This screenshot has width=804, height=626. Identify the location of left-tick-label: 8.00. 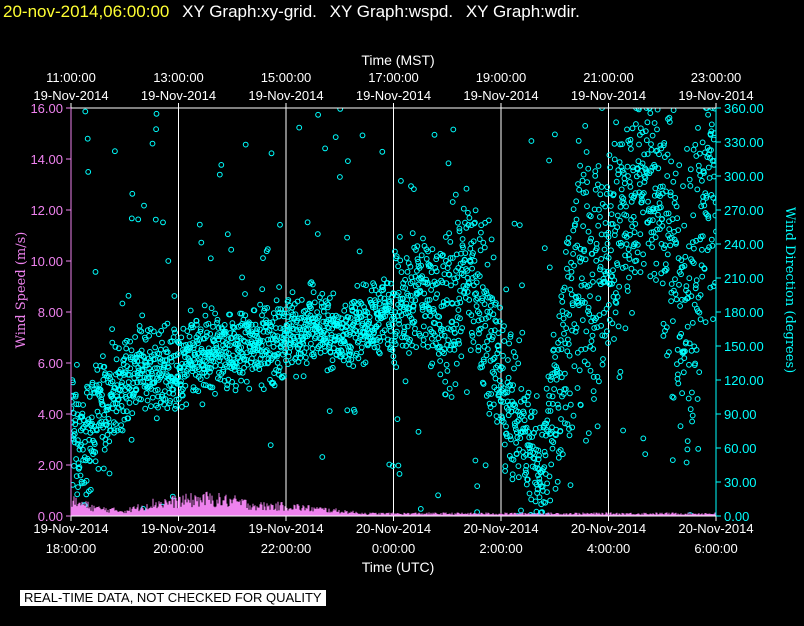
(50, 312).